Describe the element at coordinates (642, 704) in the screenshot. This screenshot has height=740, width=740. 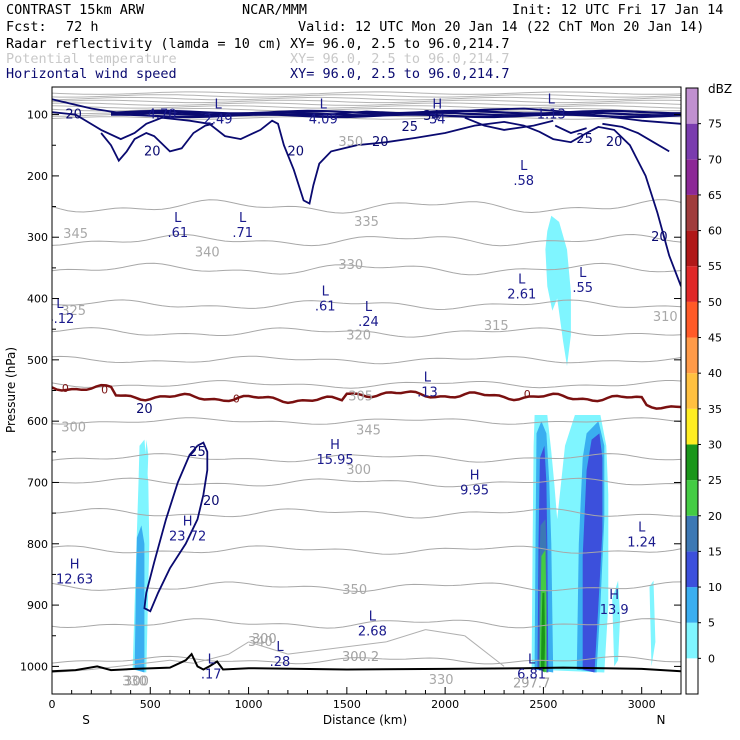
I see `x-tick-label: 3000` at that location.